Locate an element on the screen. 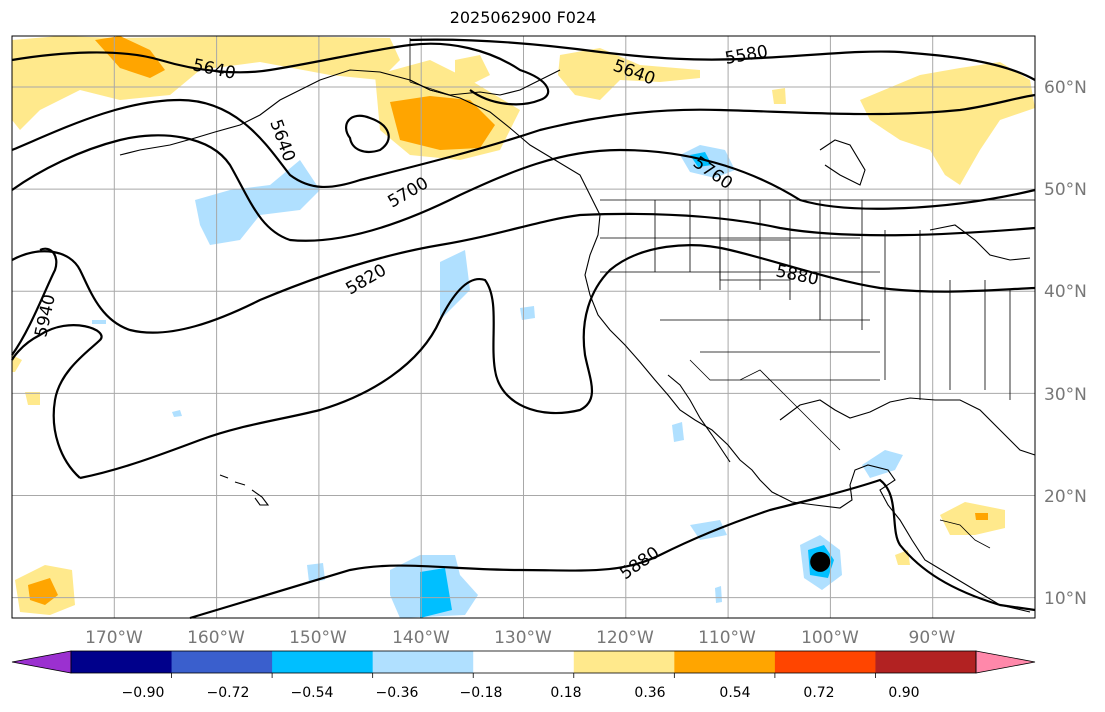  colorbar-tick-label: 0.90 is located at coordinates (903, 693).